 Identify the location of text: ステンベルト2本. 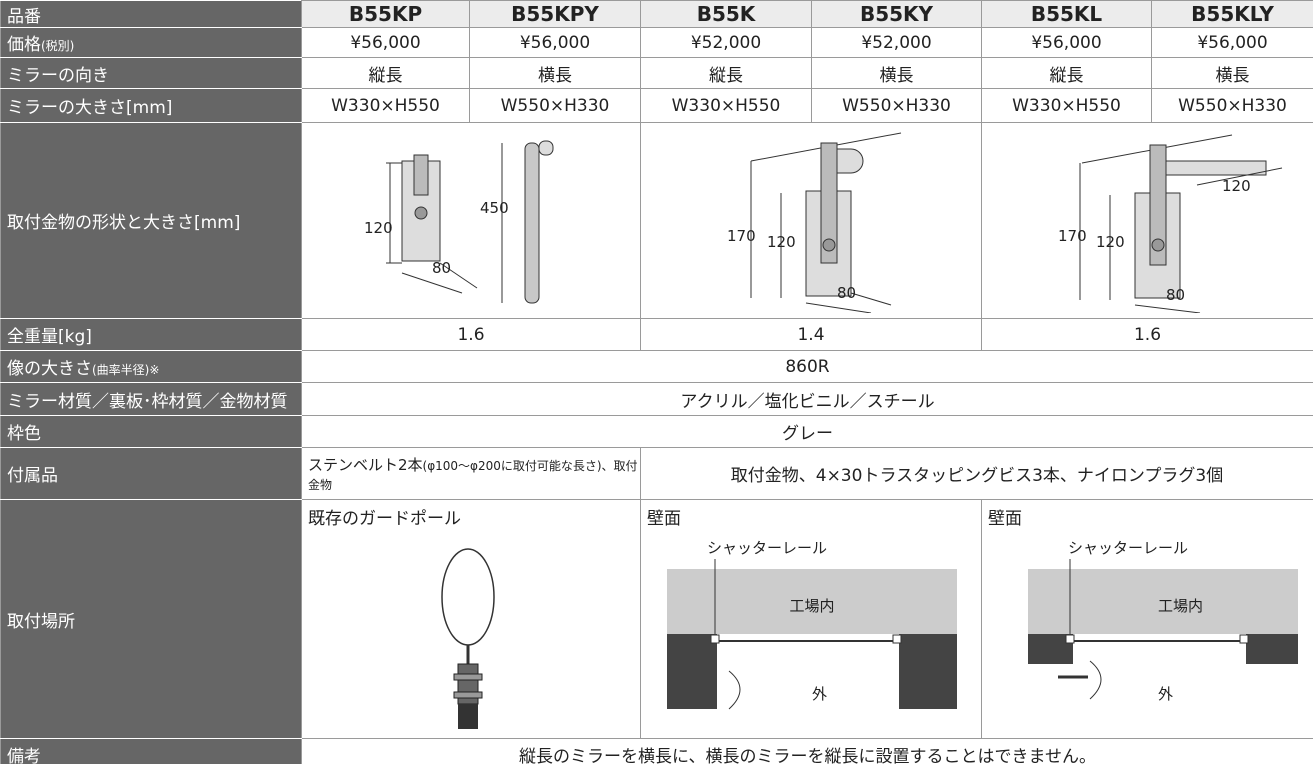
(365, 465).